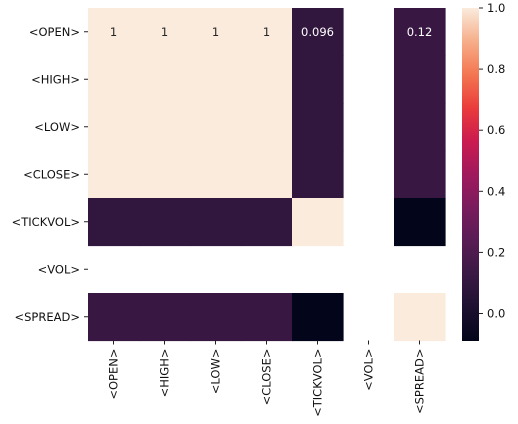 The height and width of the screenshot is (424, 518). I want to click on colorbar-tick-label: 0.0, so click(496, 314).